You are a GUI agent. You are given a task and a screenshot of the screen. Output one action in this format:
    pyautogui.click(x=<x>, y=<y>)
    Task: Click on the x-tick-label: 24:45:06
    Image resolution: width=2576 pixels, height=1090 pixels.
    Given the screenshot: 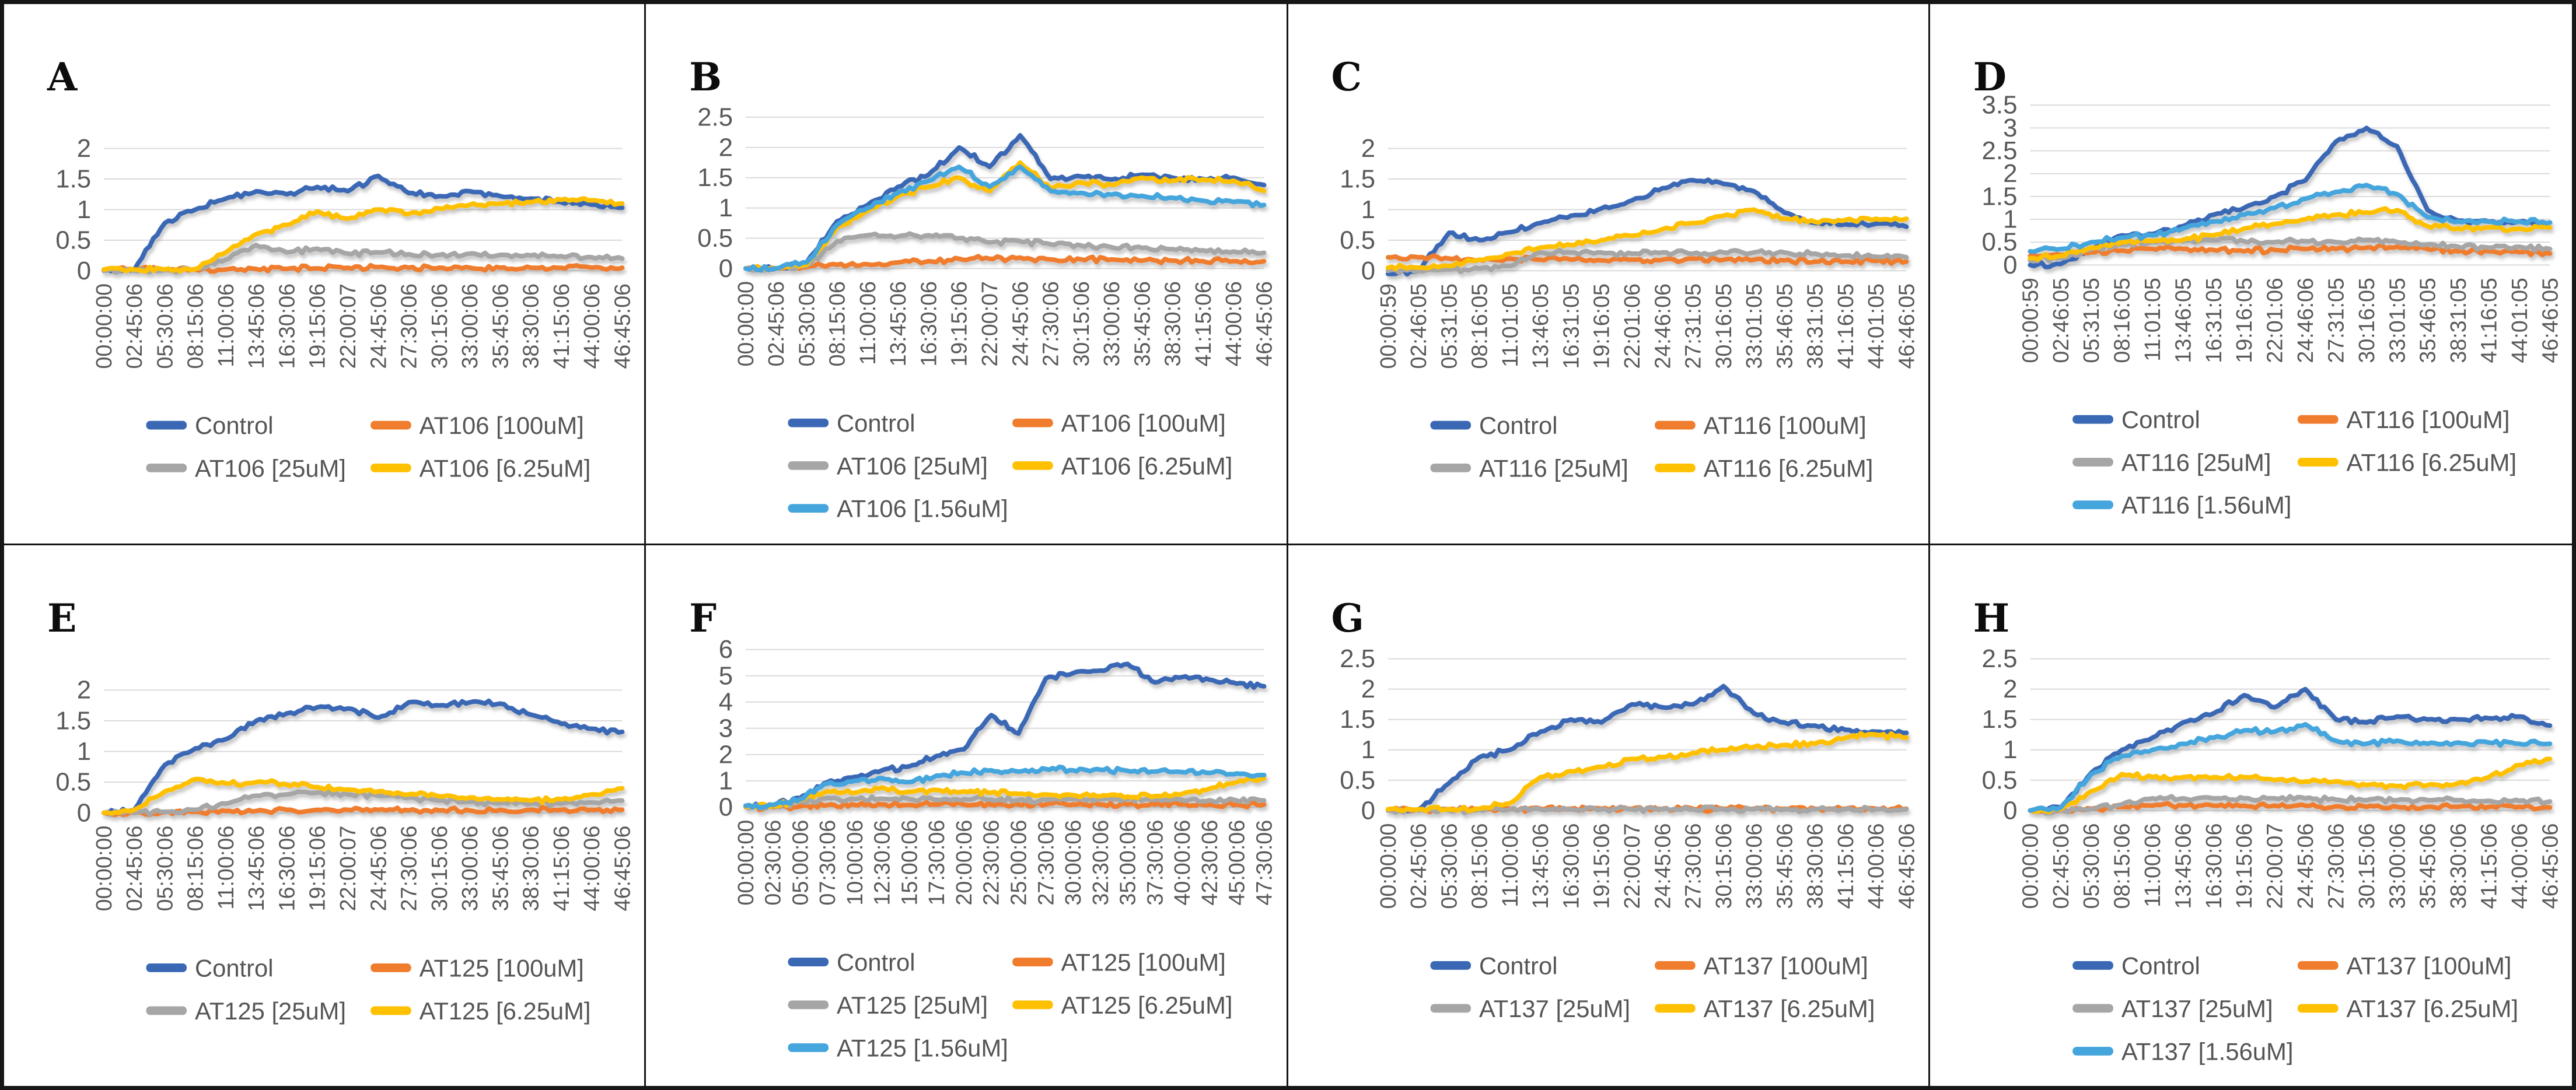 What is the action you would take?
    pyautogui.click(x=378, y=868)
    